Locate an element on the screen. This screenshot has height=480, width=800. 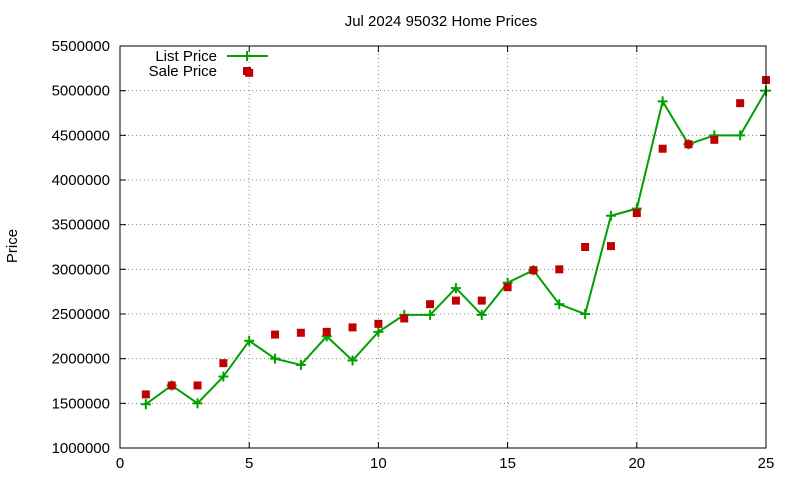
y-tick-label: 4500000 is located at coordinates (81, 135).